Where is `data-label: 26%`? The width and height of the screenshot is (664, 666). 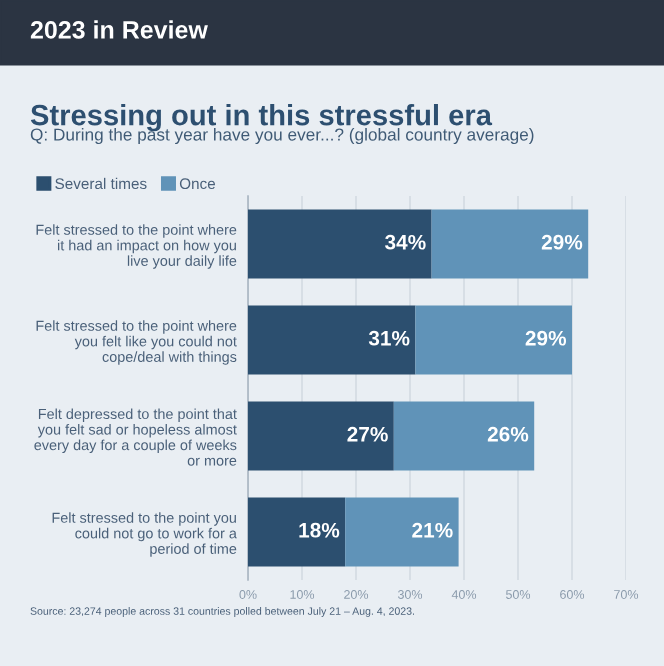 data-label: 26% is located at coordinates (508, 434).